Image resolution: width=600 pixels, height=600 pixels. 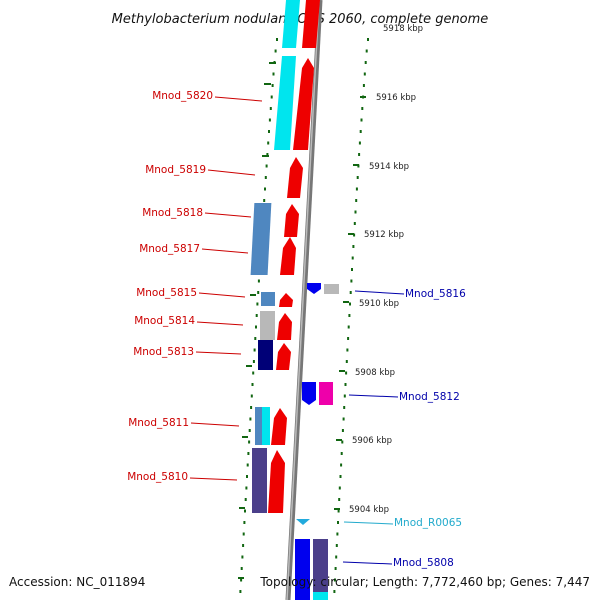 What do you see at coordinates (182, 96) in the screenshot?
I see `gene-label-mnod-5820: Mnod_5820` at bounding box center [182, 96].